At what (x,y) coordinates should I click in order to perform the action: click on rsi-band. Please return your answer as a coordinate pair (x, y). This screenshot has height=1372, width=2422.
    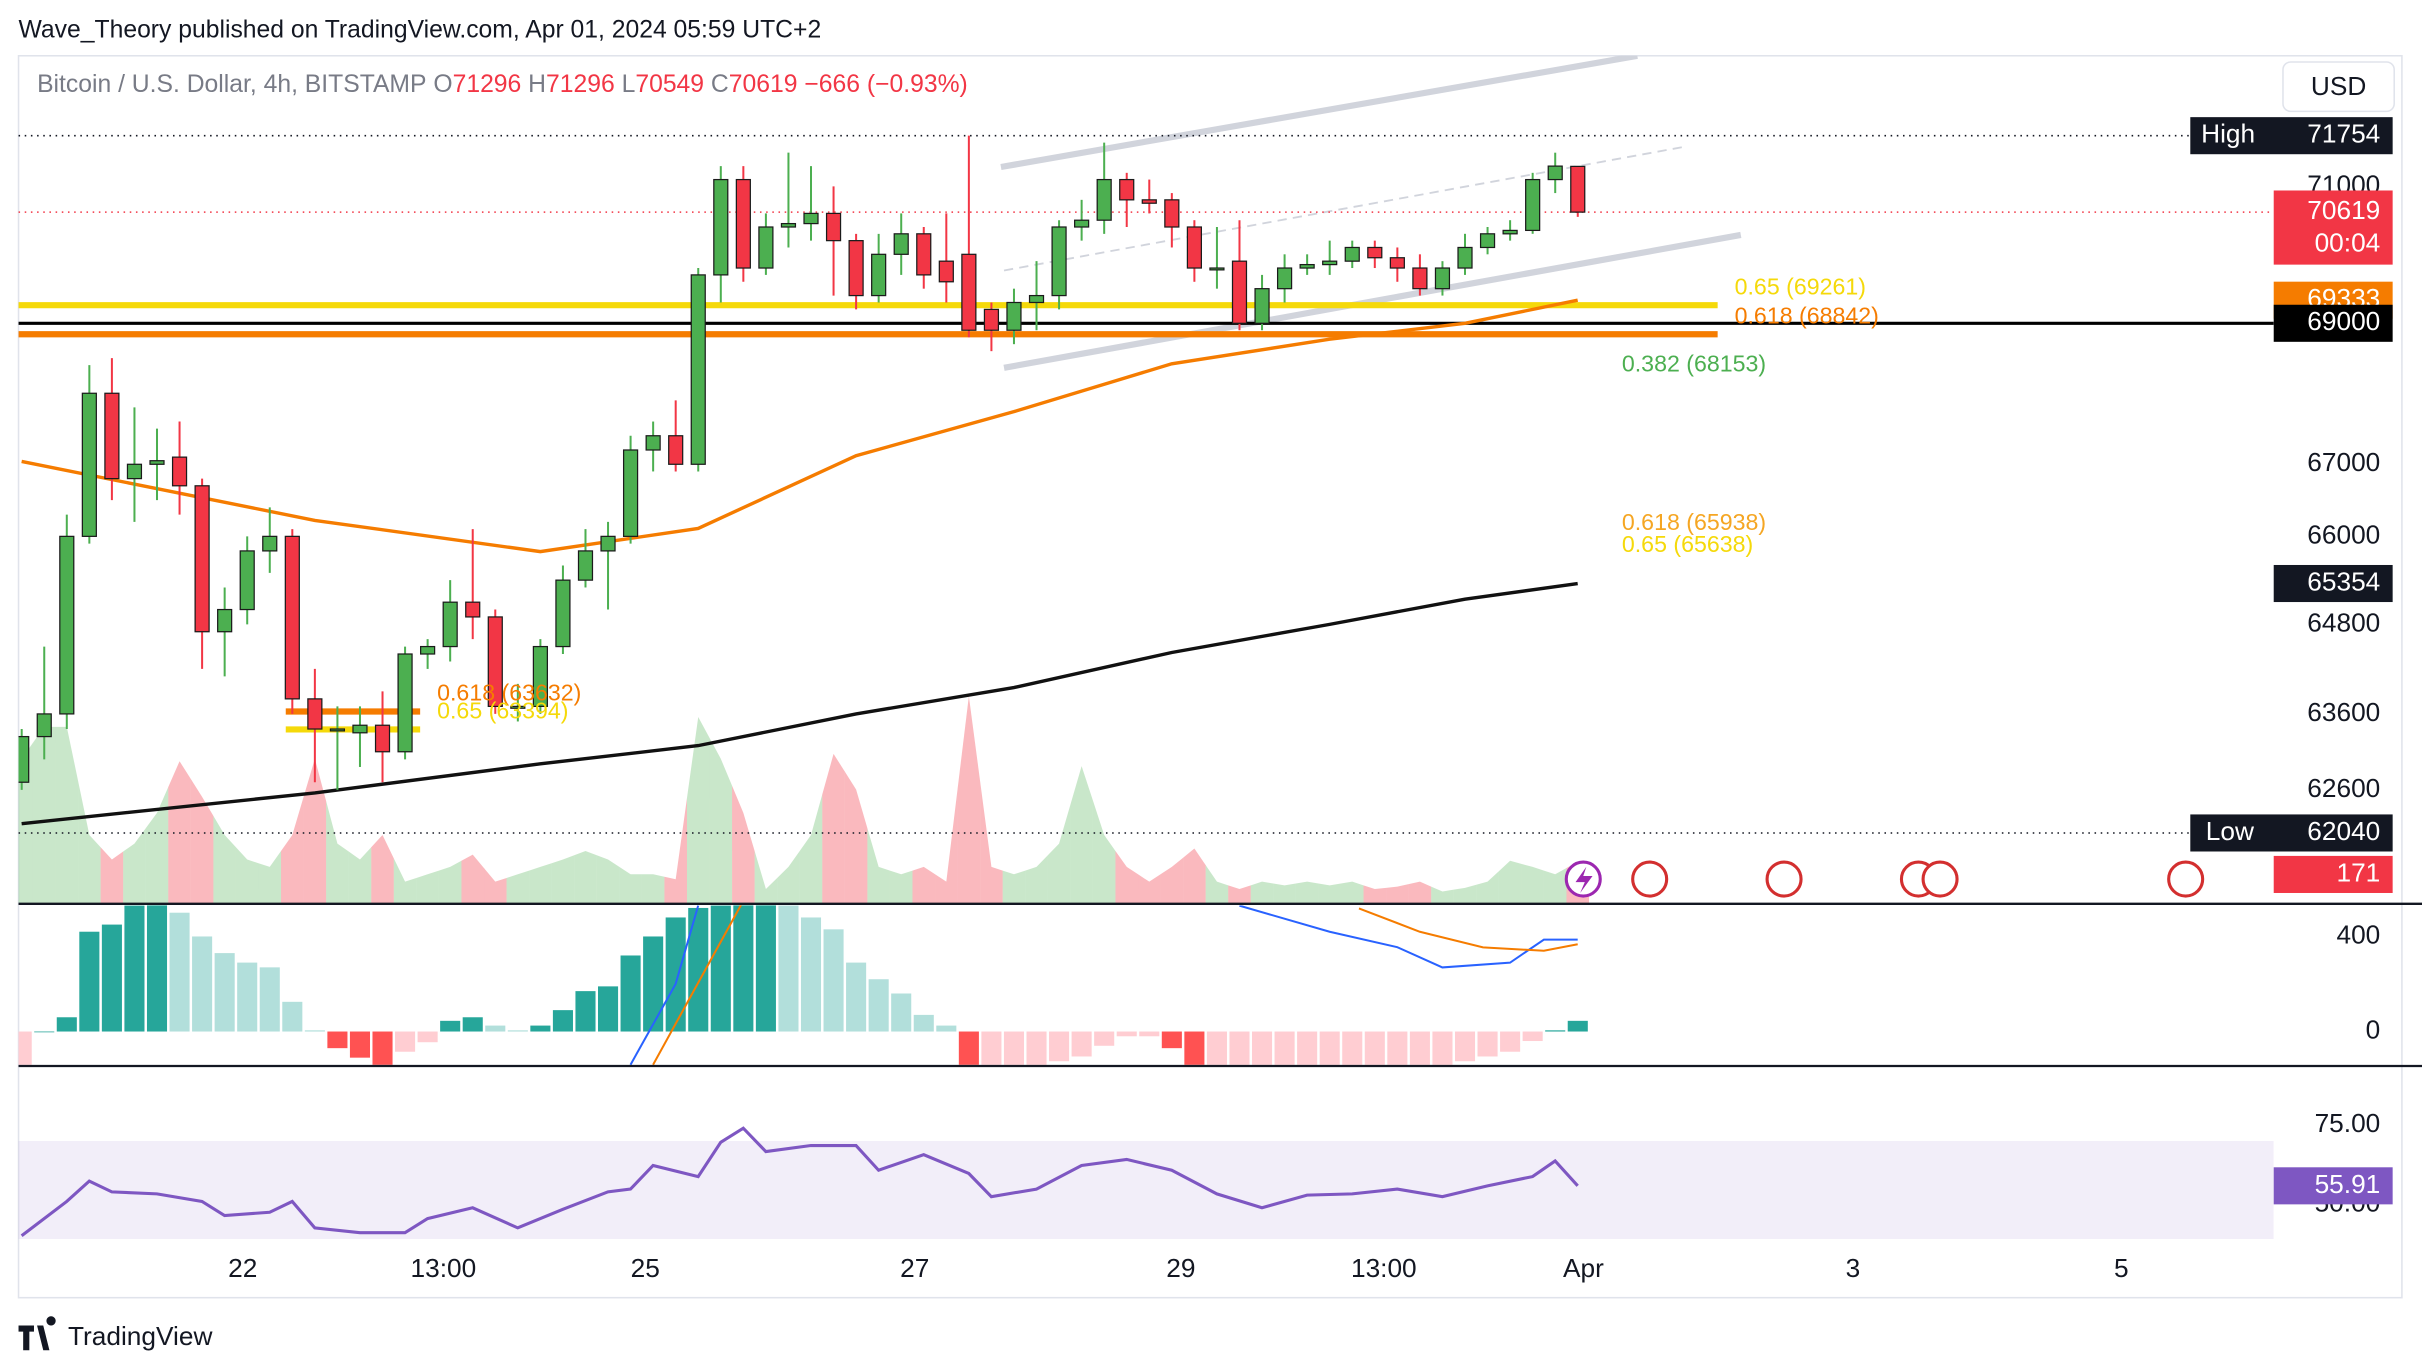
    Looking at the image, I should click on (1146, 1190).